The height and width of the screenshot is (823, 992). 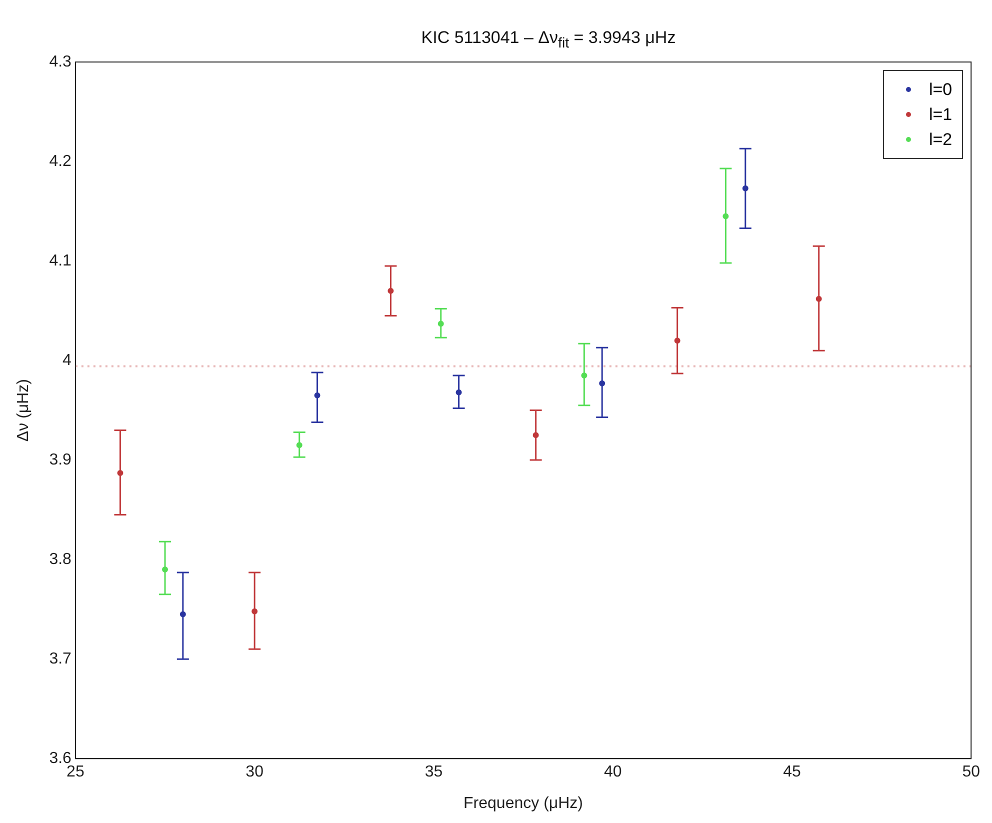 I want to click on chart-title: KIC 5113041 – Δν$_{fit}$ = 3.9943 μHz, so click(x=548, y=40).